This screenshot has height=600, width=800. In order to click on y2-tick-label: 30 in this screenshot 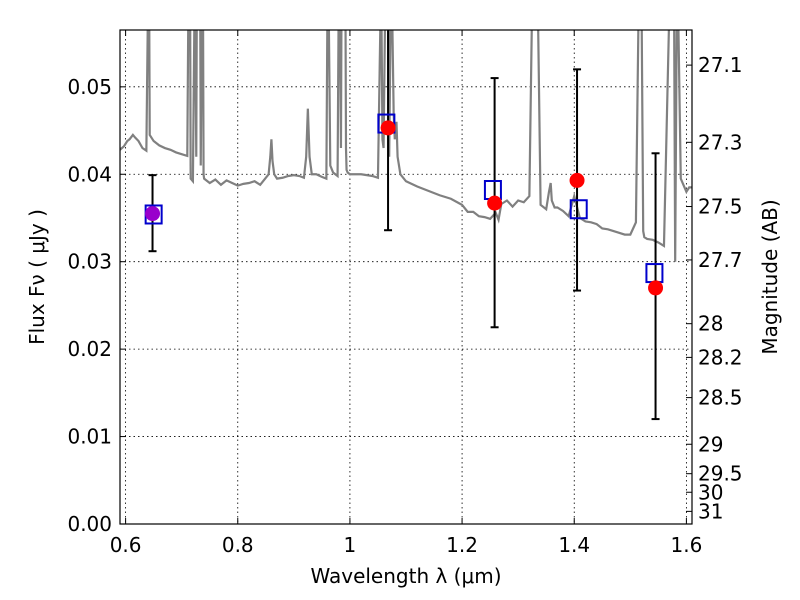, I will do `click(710, 492)`.